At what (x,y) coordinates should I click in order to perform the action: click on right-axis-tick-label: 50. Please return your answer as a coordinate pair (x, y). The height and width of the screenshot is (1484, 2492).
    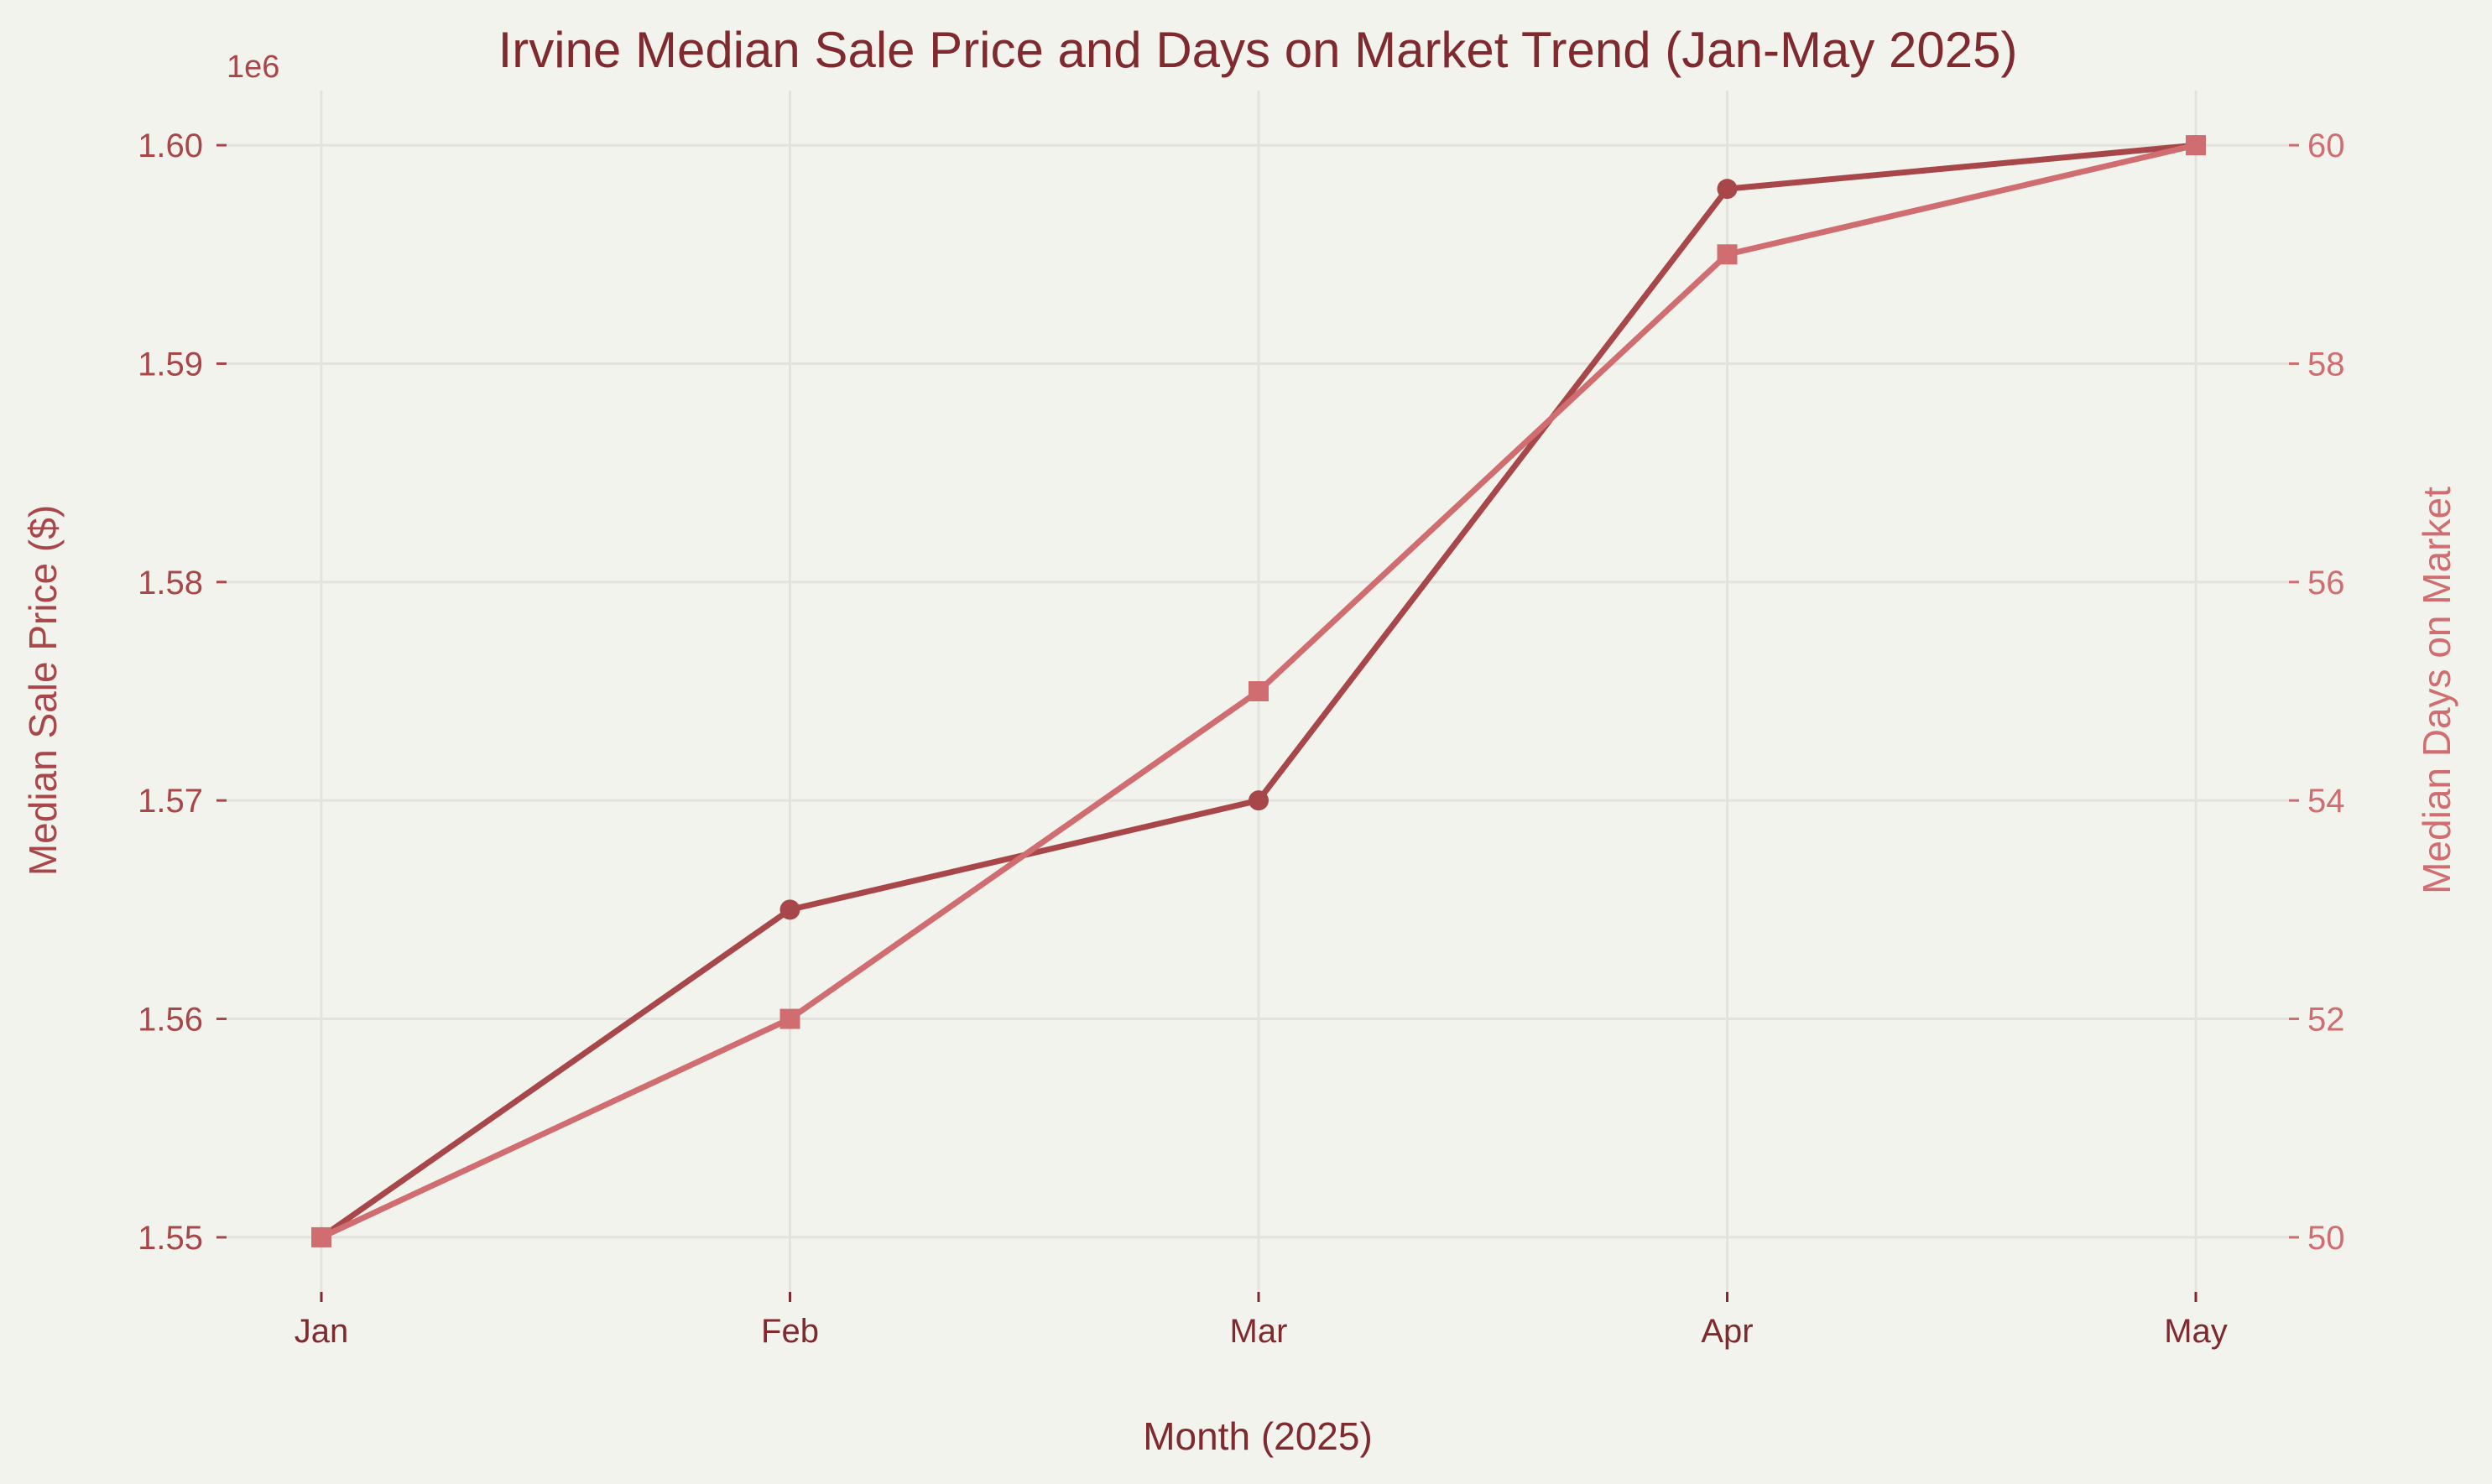
    Looking at the image, I should click on (2326, 1238).